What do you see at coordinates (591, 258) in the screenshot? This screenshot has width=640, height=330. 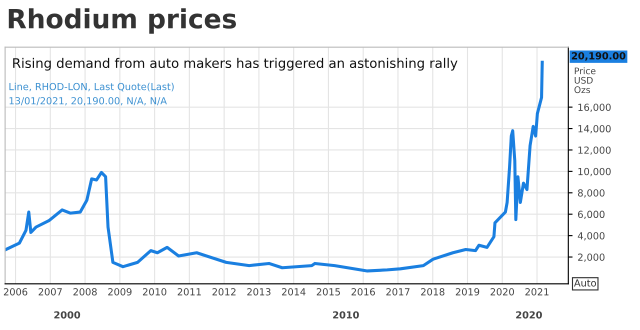 I see `y-tick-label: 2,000` at bounding box center [591, 258].